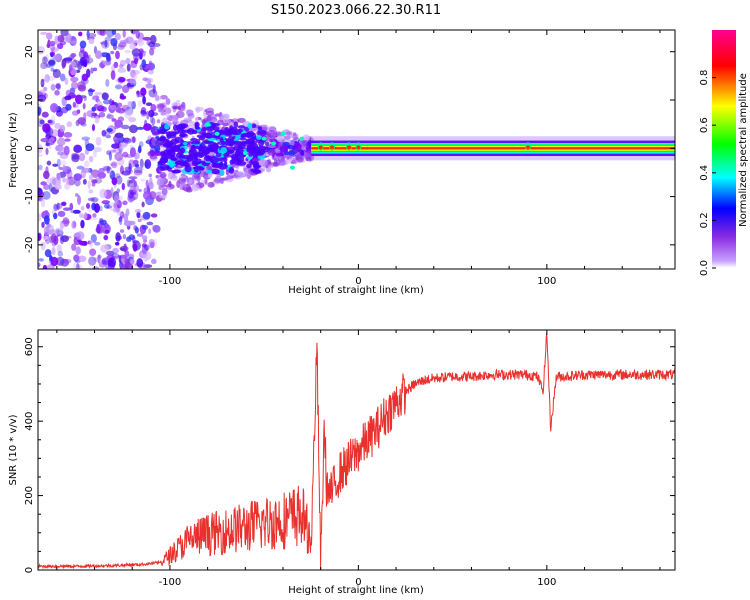 The image size is (750, 600). Describe the element at coordinates (704, 125) in the screenshot. I see `colorbar-tick-label: 0.6` at that location.